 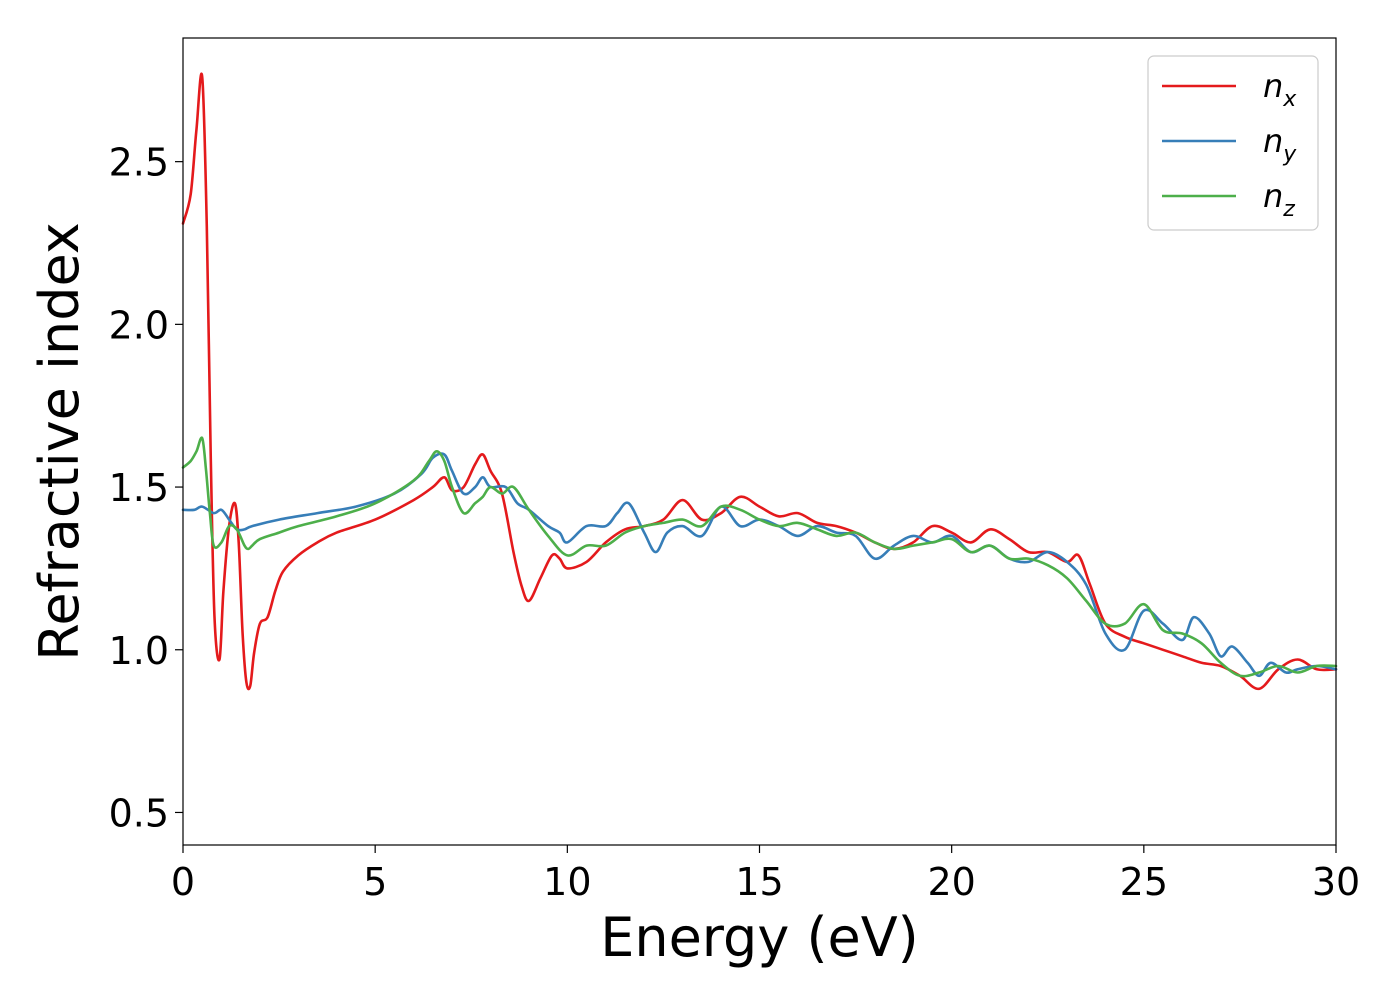 I want to click on y-axis: 0.5 1.0 1.5 2.0 2.5, so click(x=146, y=488).